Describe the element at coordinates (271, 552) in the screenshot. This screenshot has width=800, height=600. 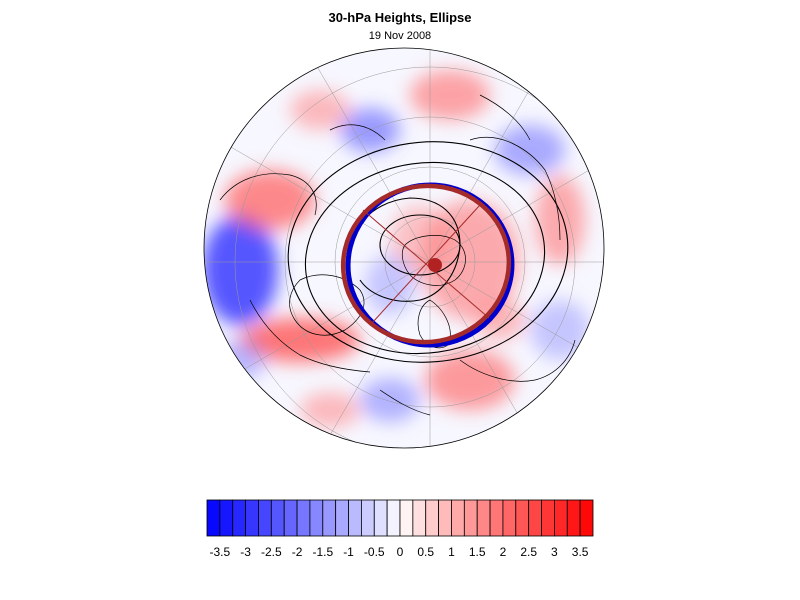
I see `colorbar-tick-label: -2.5` at that location.